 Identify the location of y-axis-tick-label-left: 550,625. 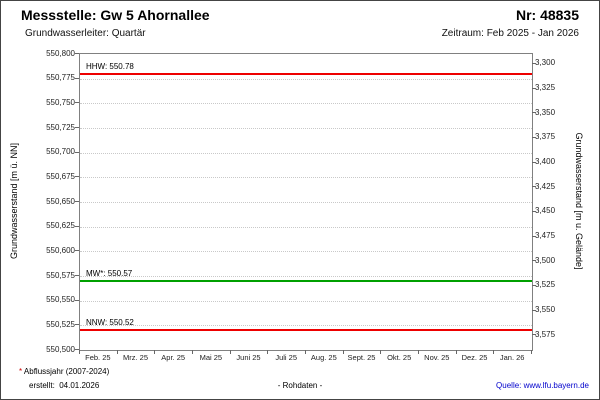
(60, 226).